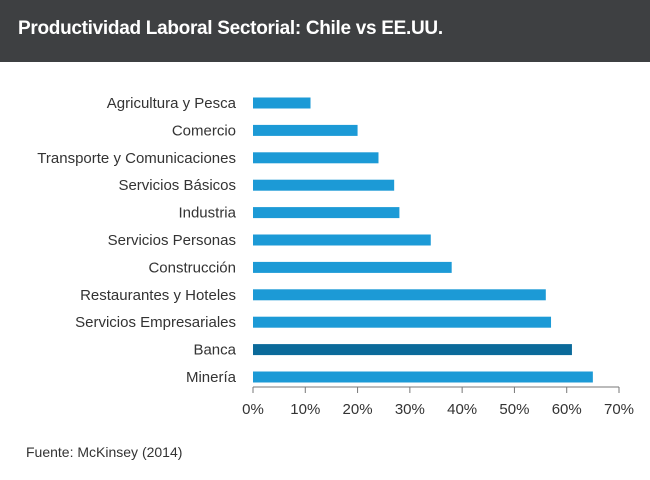 The height and width of the screenshot is (480, 650). What do you see at coordinates (253, 409) in the screenshot?
I see `x-tick-label: 0%` at bounding box center [253, 409].